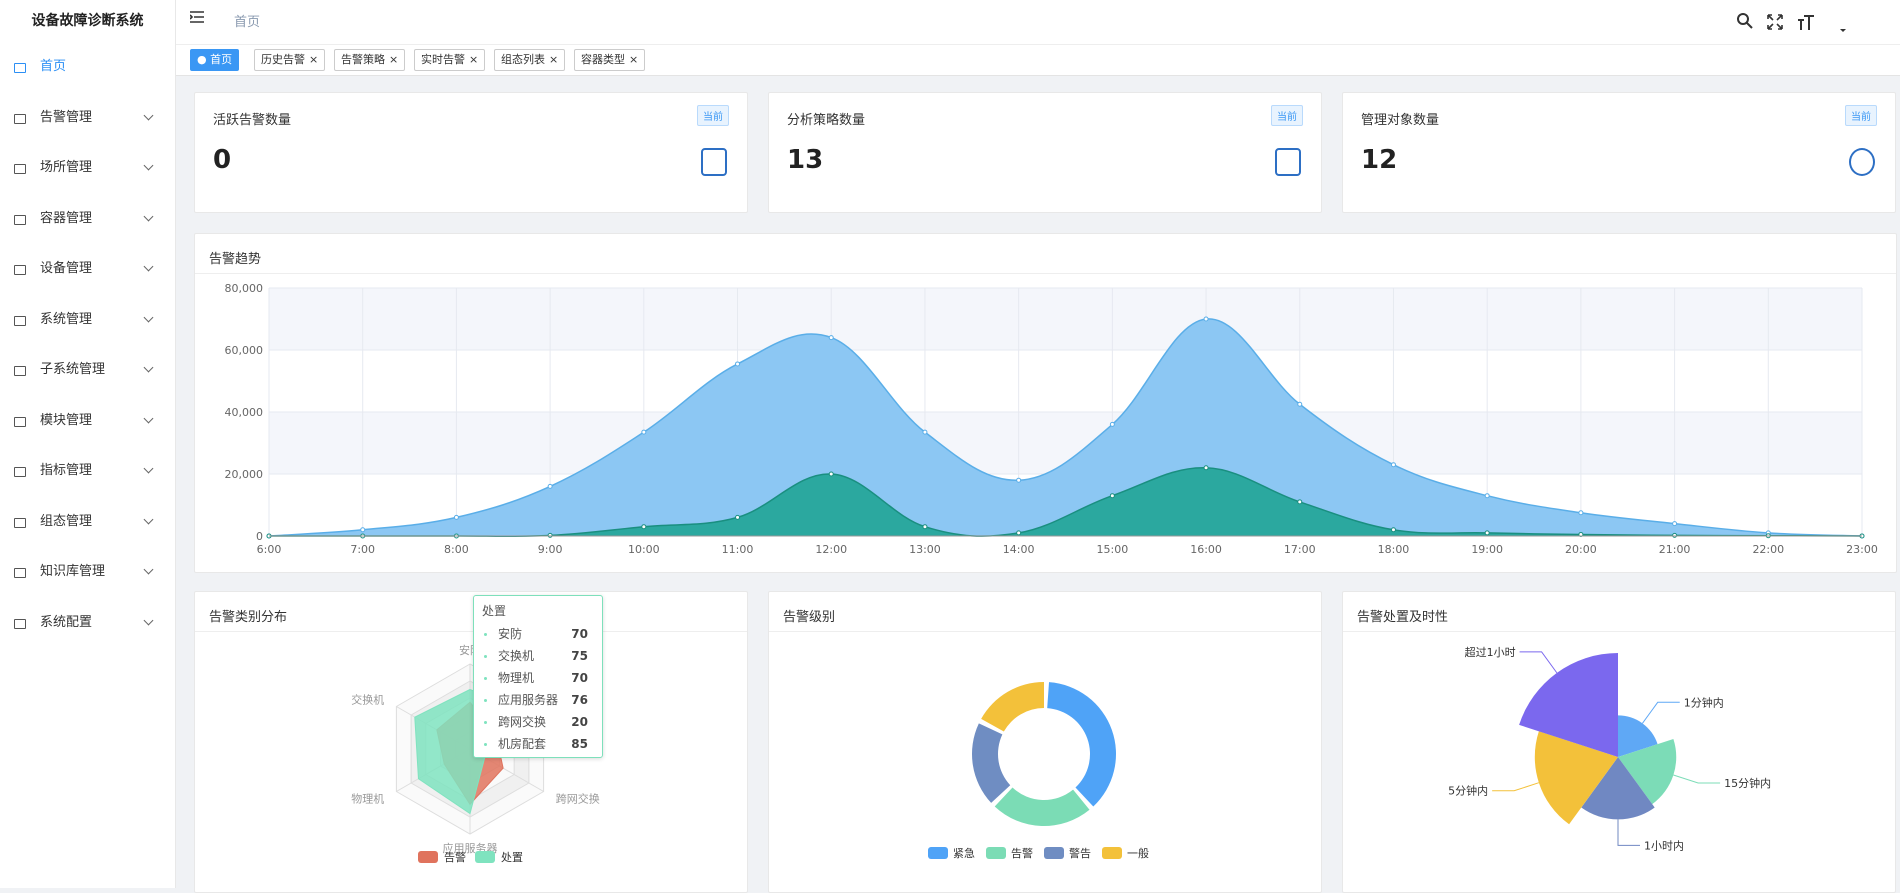 The height and width of the screenshot is (893, 1900). Describe the element at coordinates (579, 656) in the screenshot. I see `tooltip-value: 75` at that location.